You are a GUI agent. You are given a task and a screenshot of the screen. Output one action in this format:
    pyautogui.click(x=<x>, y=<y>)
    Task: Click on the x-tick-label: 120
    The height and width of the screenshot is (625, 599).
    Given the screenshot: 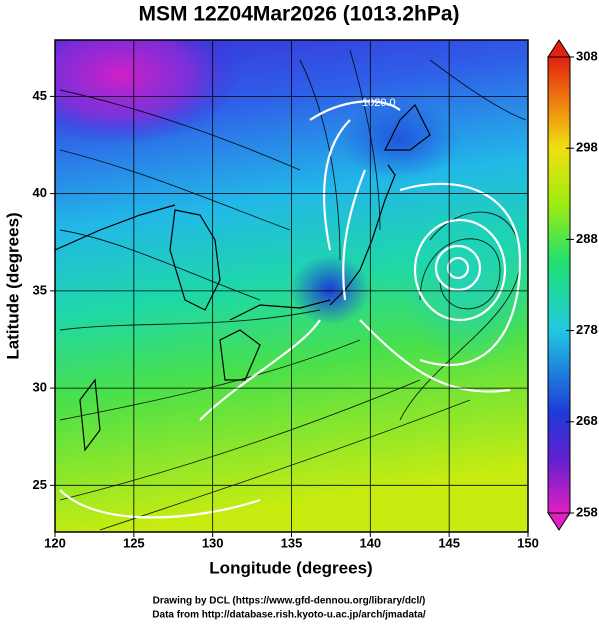 What is the action you would take?
    pyautogui.click(x=55, y=542)
    